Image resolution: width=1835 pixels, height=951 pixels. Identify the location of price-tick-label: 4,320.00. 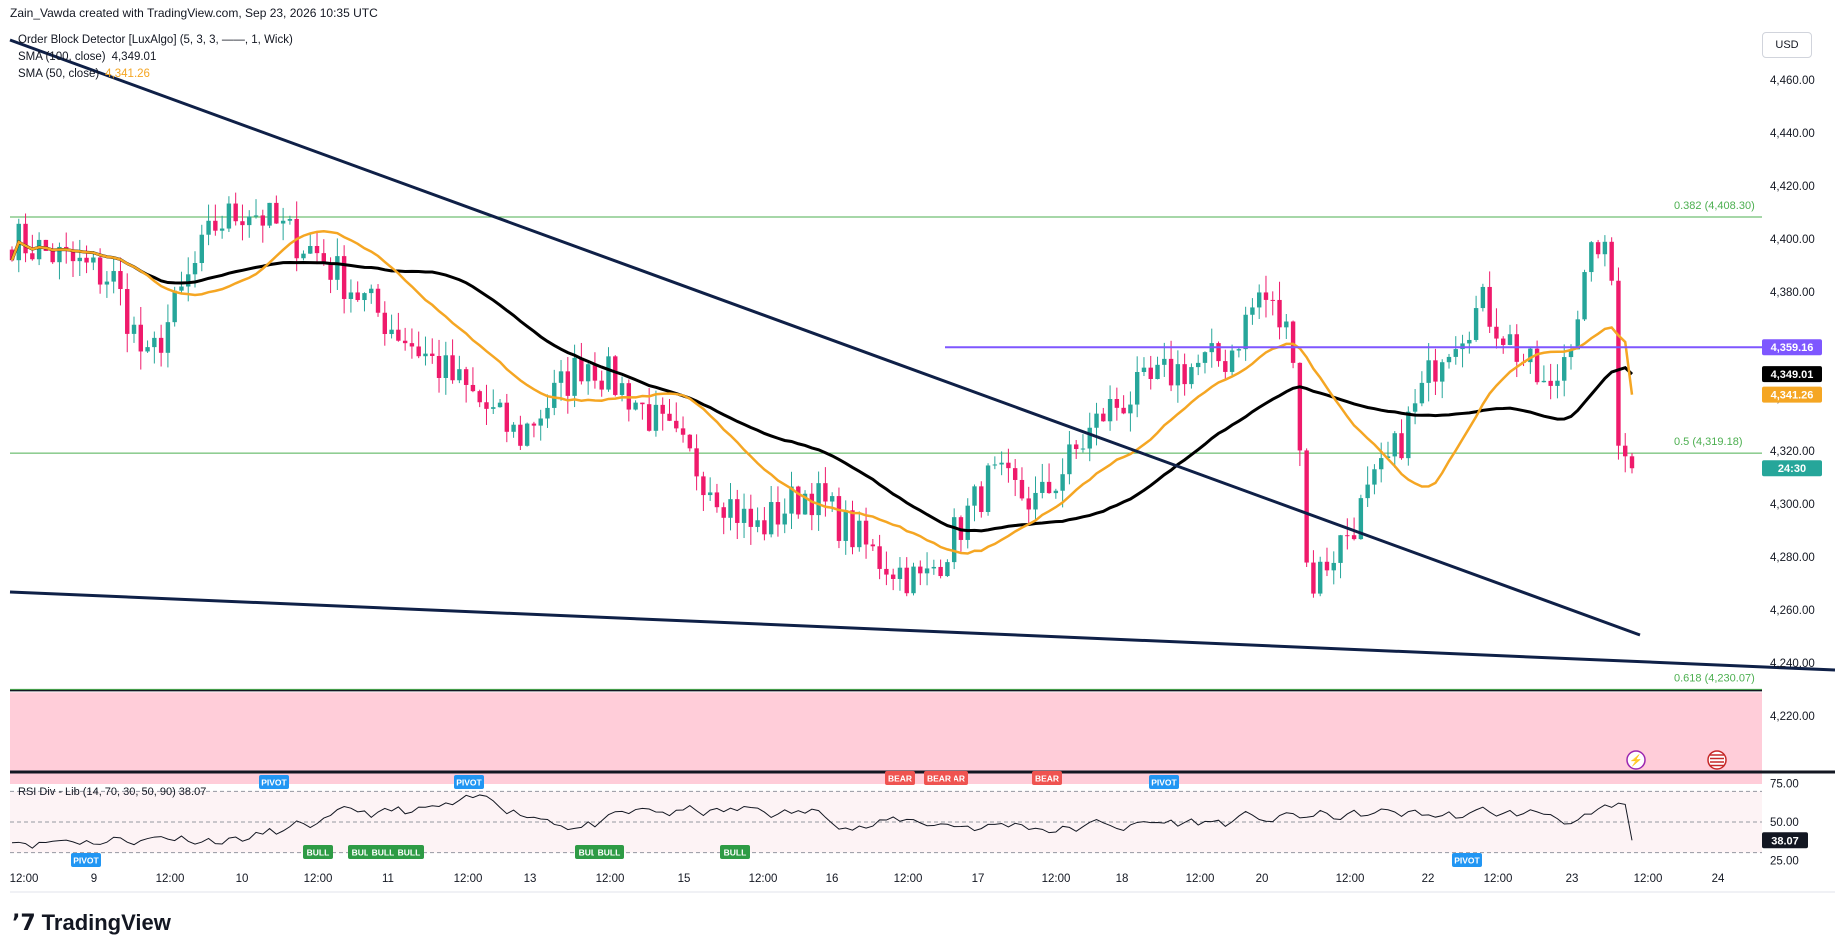
(1792, 452).